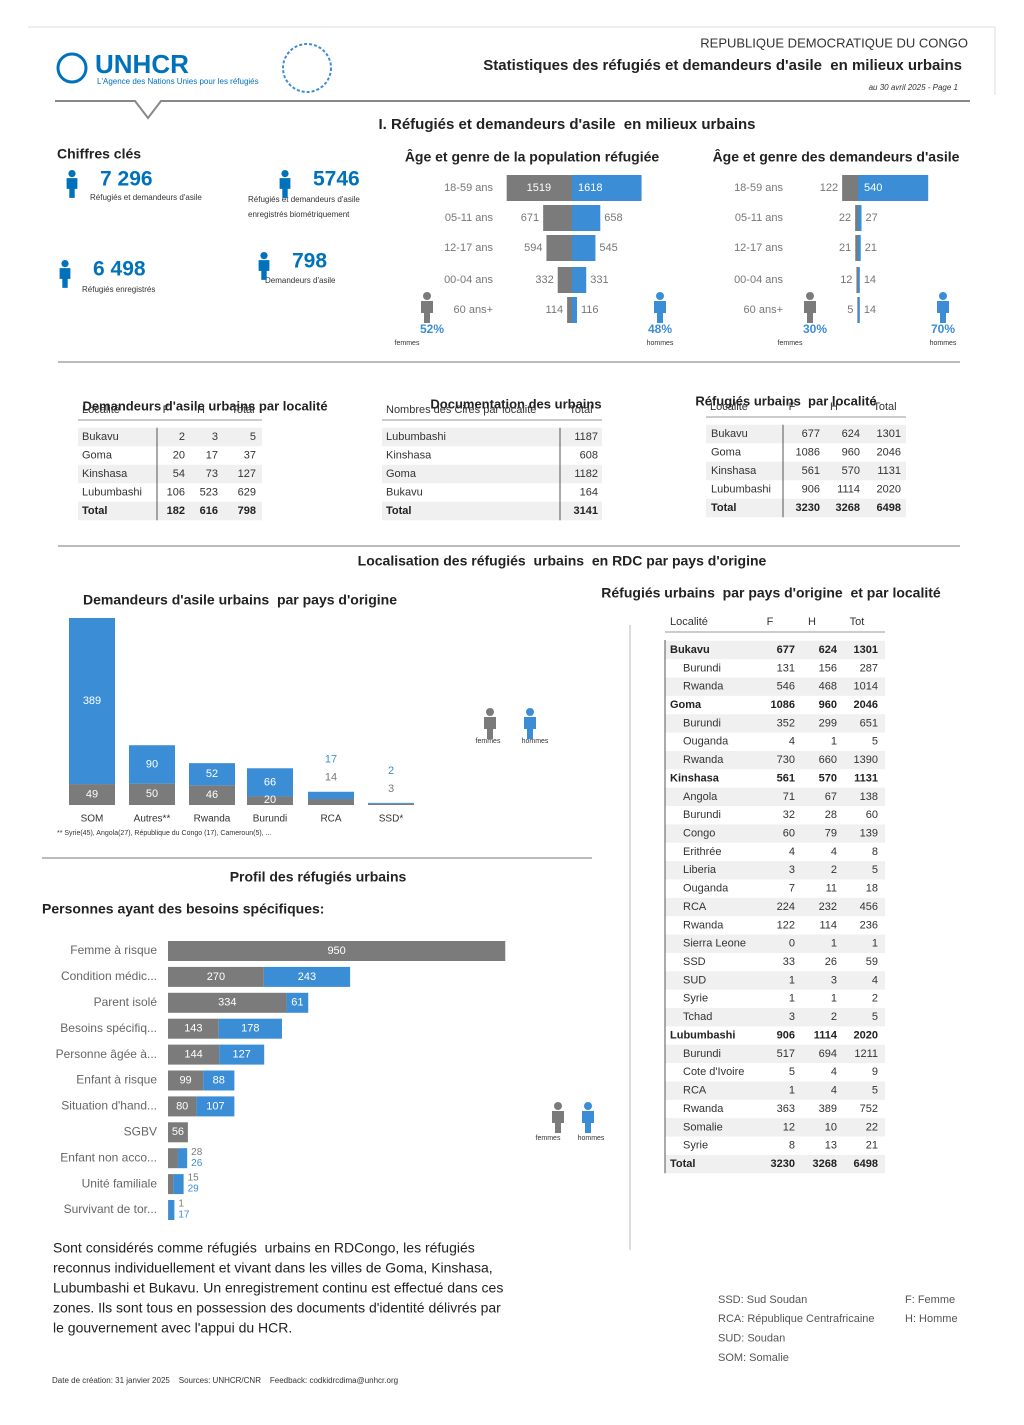 This screenshot has height=1425, width=1024. What do you see at coordinates (512, 110) in the screenshot?
I see `header-rule` at bounding box center [512, 110].